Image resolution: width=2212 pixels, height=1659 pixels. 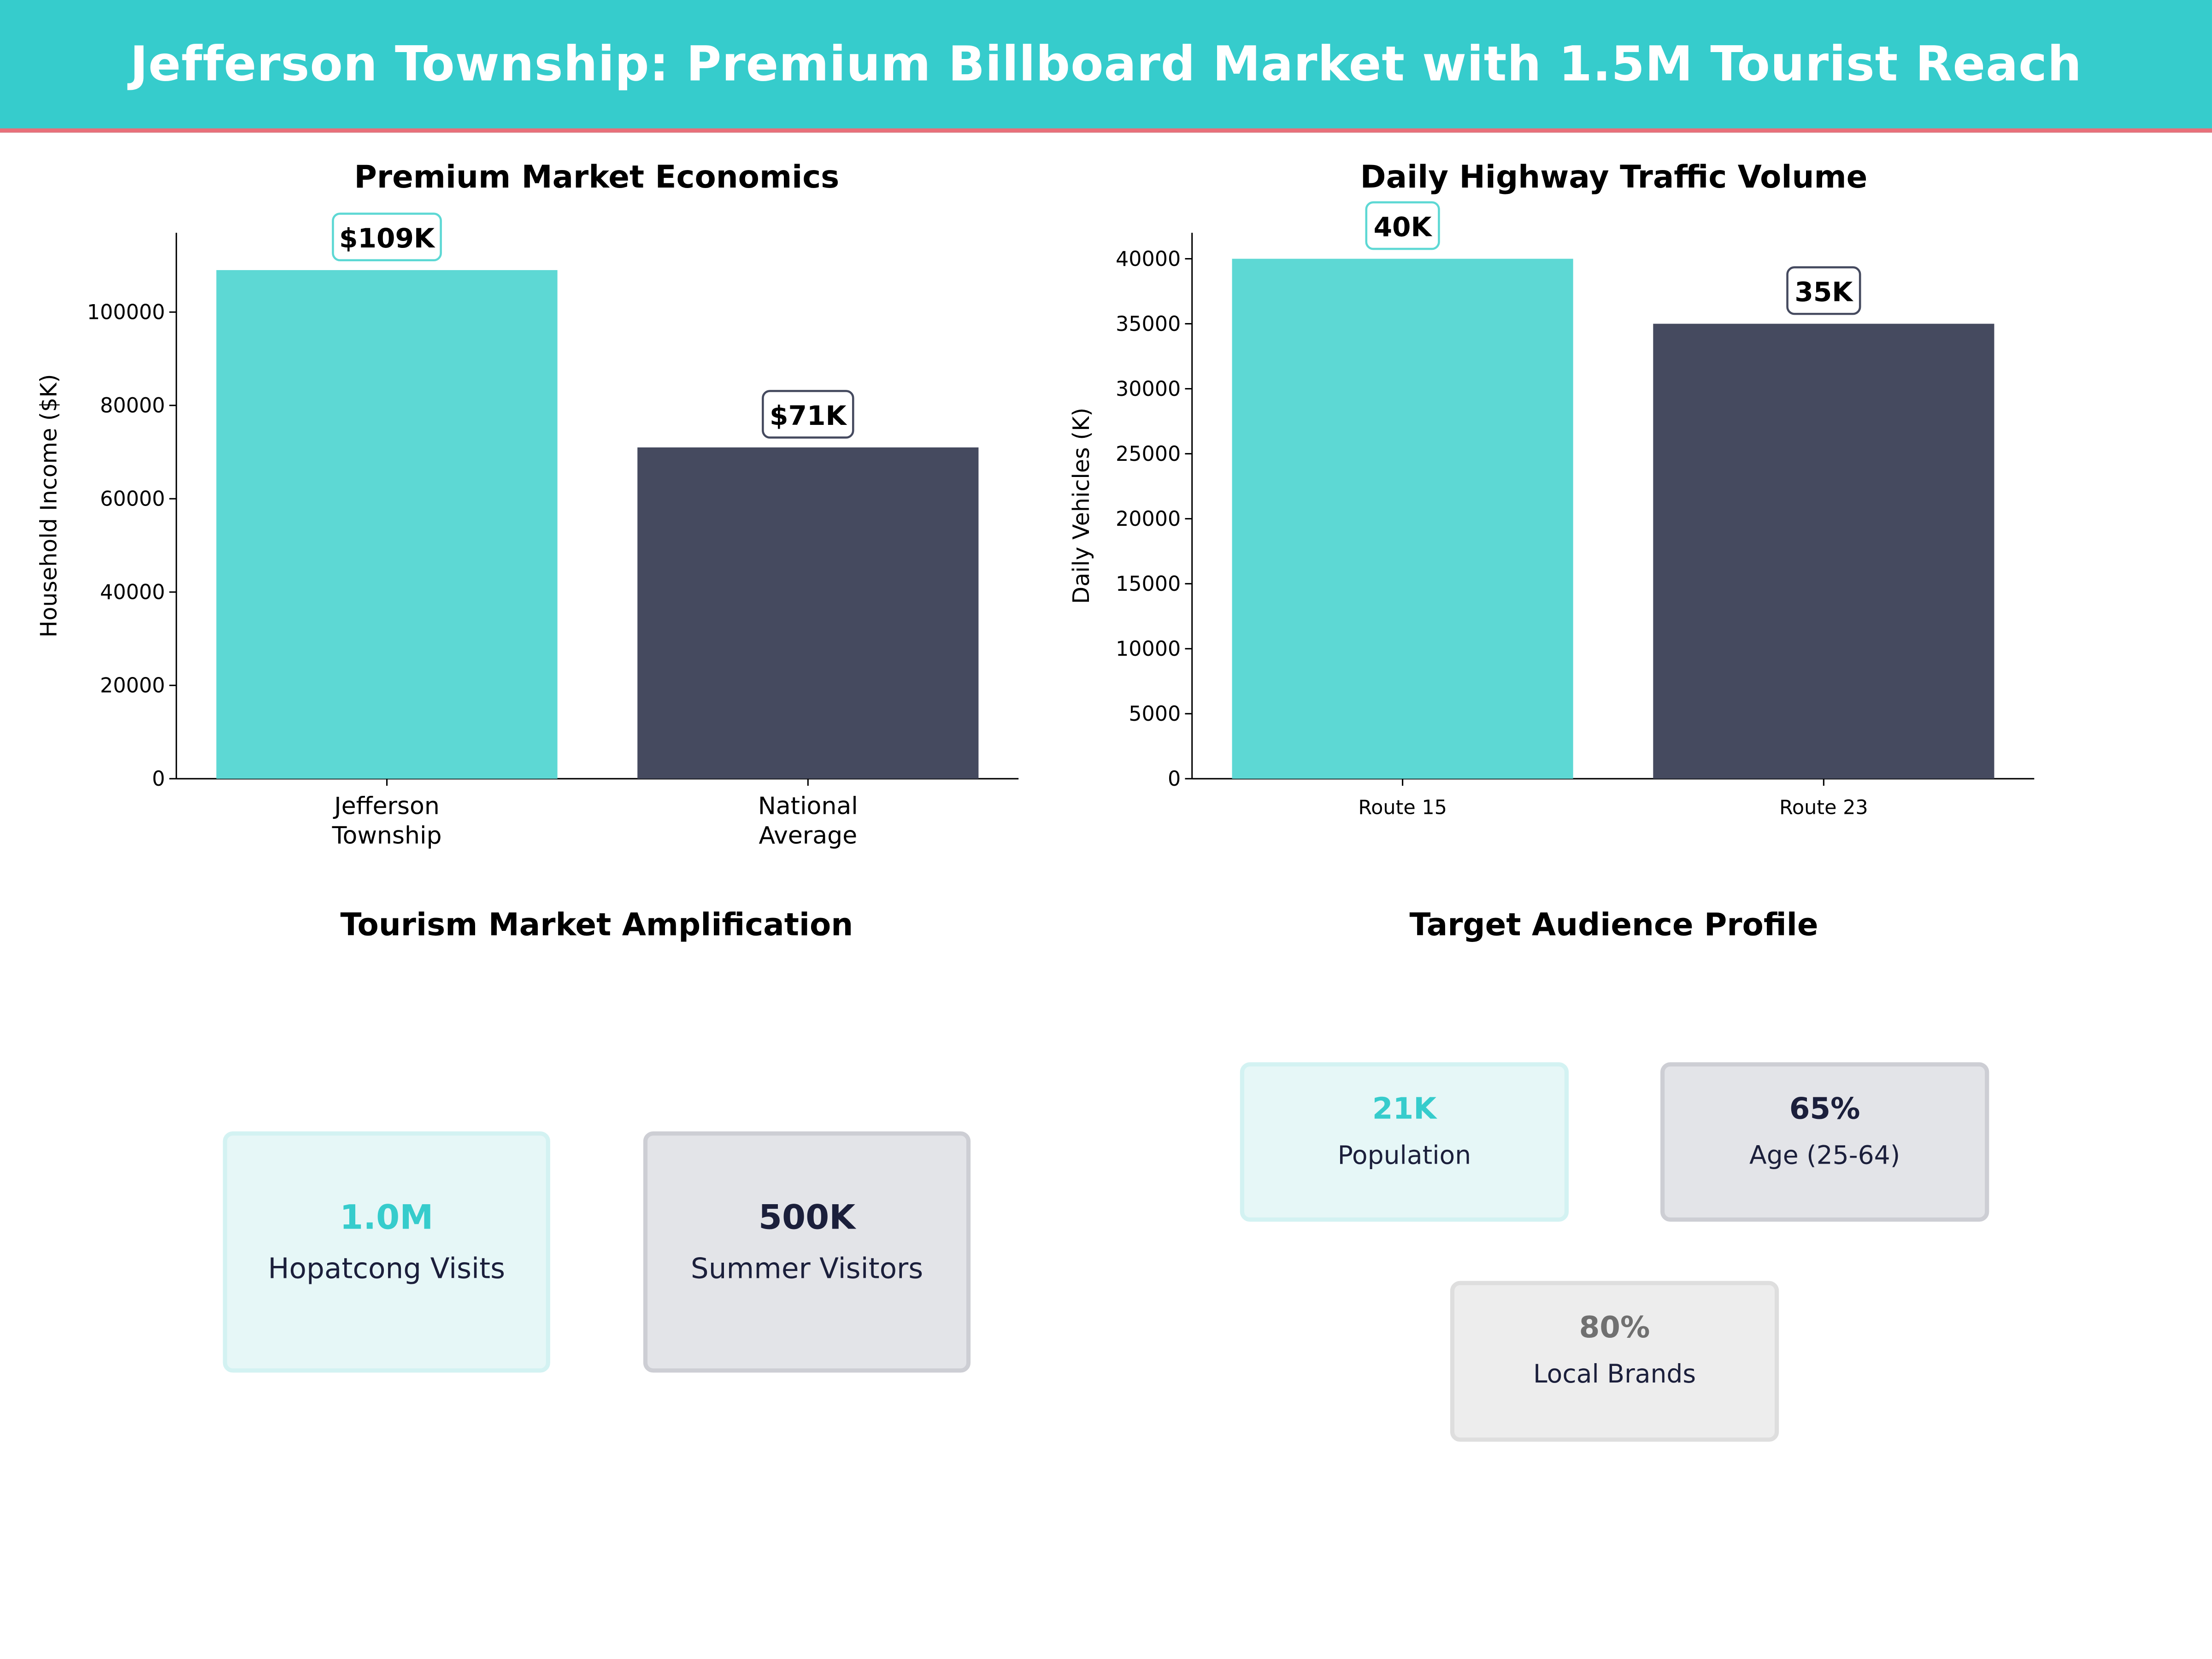 I want to click on card-label: Population, so click(x=1404, y=1156).